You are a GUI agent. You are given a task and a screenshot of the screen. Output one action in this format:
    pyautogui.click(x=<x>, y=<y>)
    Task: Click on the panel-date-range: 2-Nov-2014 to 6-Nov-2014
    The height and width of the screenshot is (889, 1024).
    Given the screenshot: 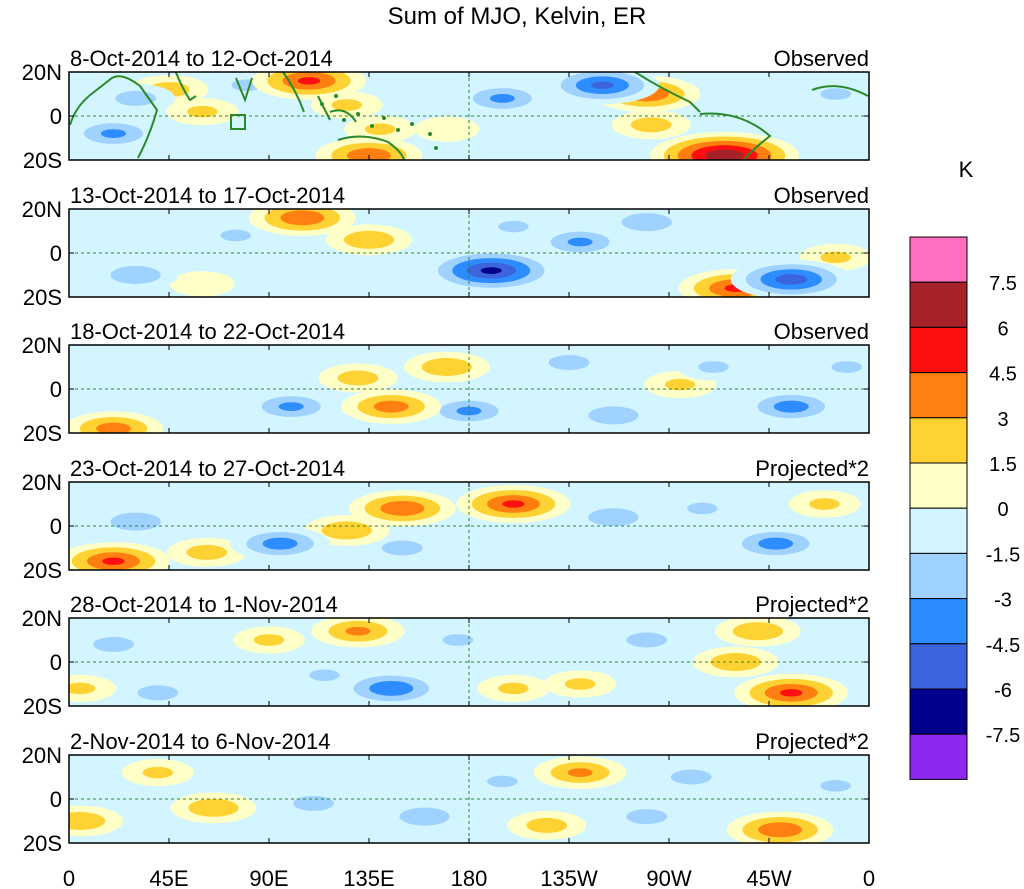 What is the action you would take?
    pyautogui.click(x=200, y=741)
    